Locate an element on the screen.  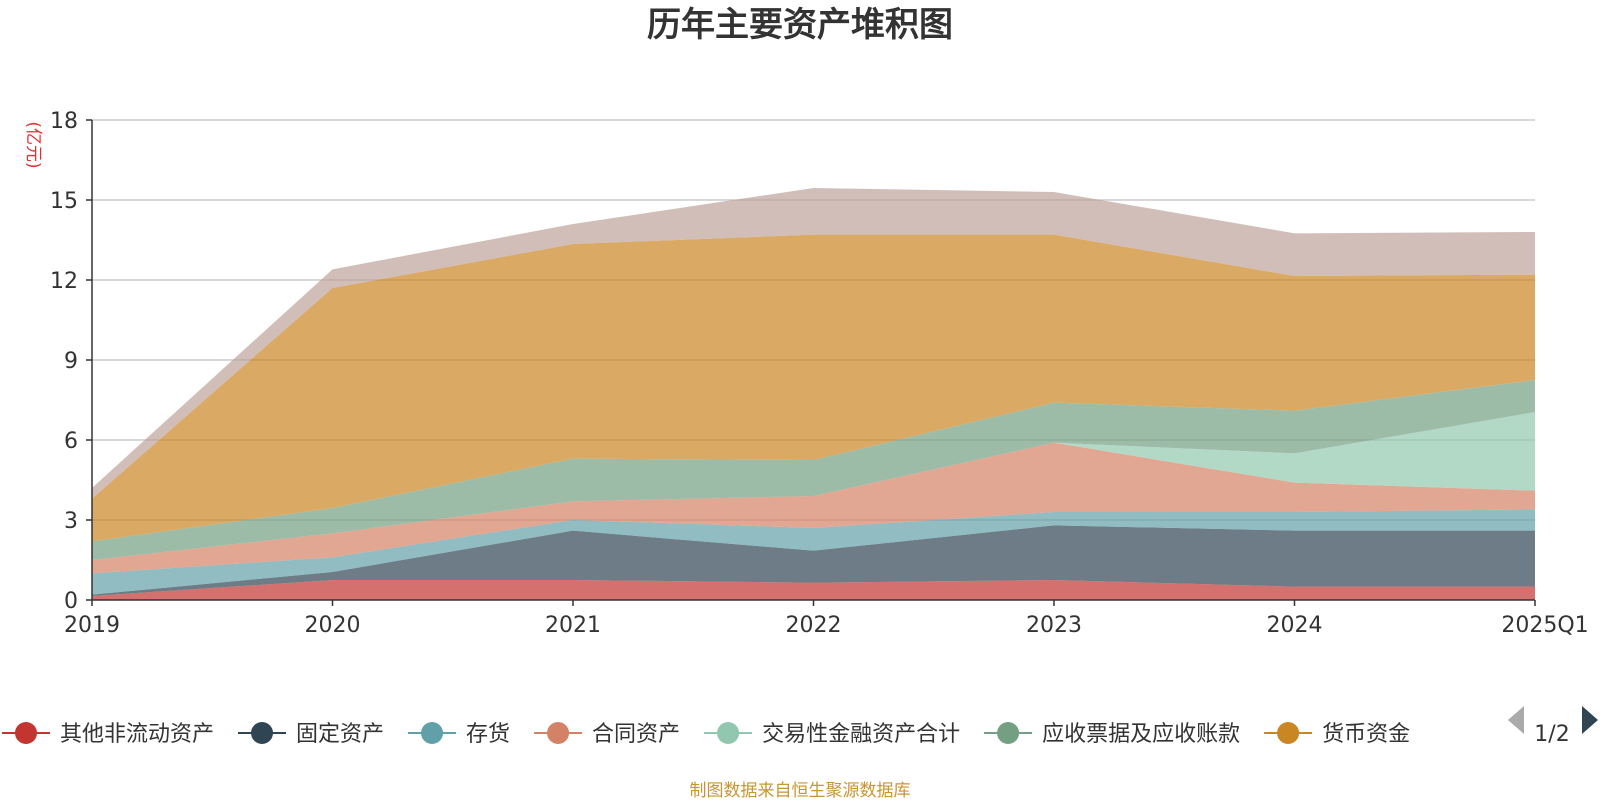
legend-label: 交易性金融资产合计 is located at coordinates (861, 734).